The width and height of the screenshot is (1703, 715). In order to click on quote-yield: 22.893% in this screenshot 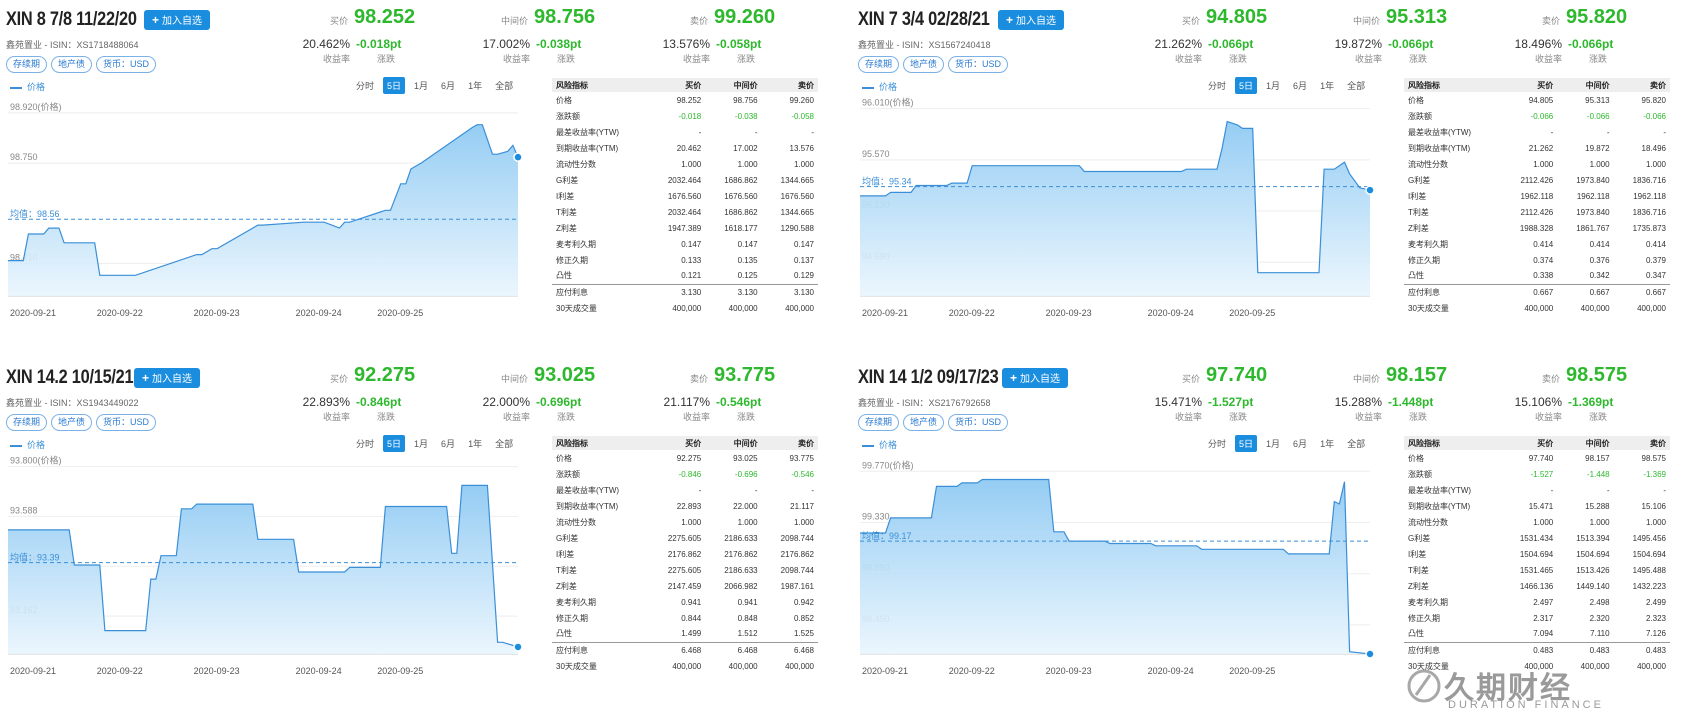, I will do `click(326, 402)`.